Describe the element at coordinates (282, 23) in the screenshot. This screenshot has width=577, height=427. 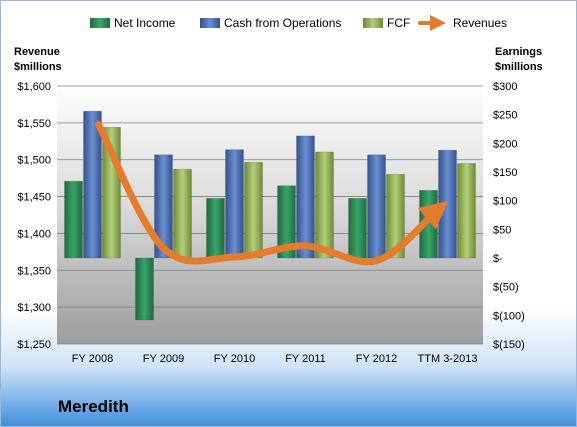
I see `legend-label-cash-from-operations: Cash from Operations` at that location.